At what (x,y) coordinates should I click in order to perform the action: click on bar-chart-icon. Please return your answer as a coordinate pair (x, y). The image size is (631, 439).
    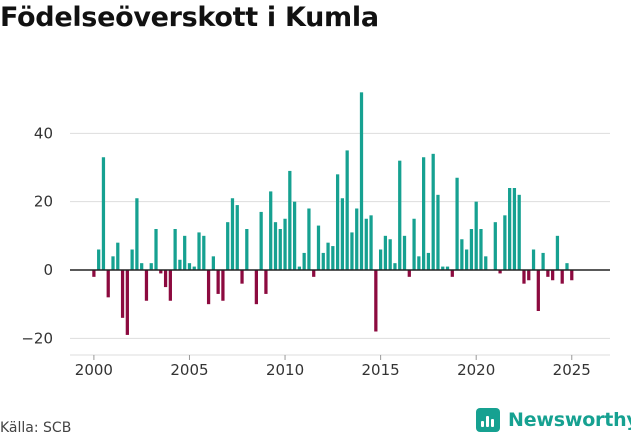
    Looking at the image, I should click on (488, 420).